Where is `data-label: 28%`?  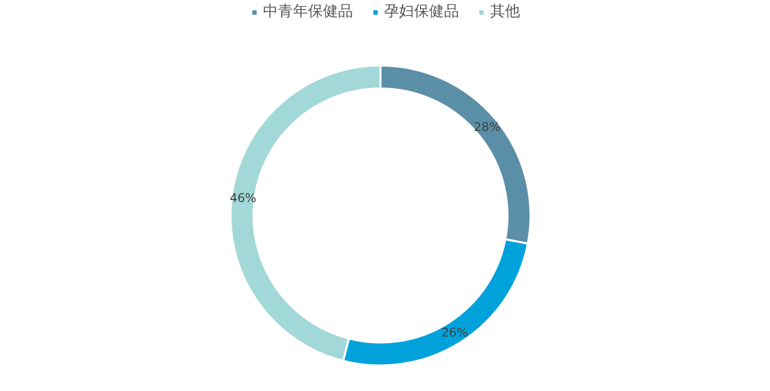 data-label: 28% is located at coordinates (487, 127).